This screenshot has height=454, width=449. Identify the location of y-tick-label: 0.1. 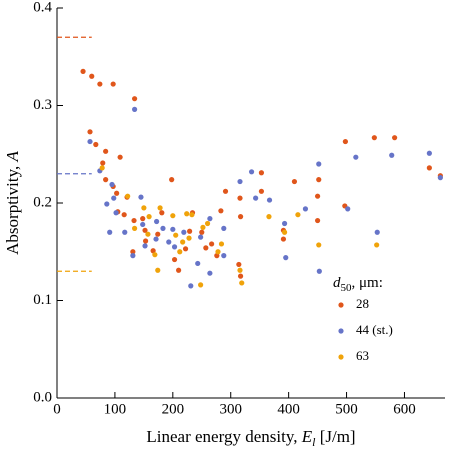
(42, 300).